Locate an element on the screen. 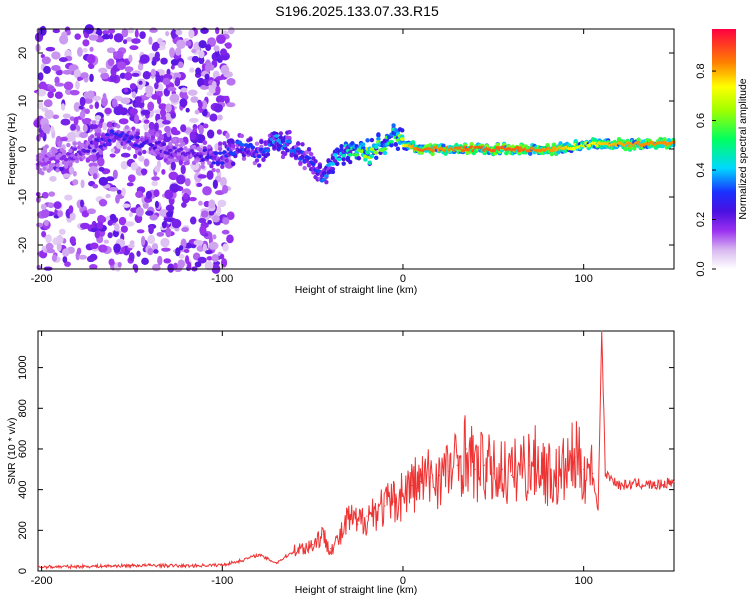 The width and height of the screenshot is (750, 600). spectrogram-x-tick-label: 0 is located at coordinates (403, 279).